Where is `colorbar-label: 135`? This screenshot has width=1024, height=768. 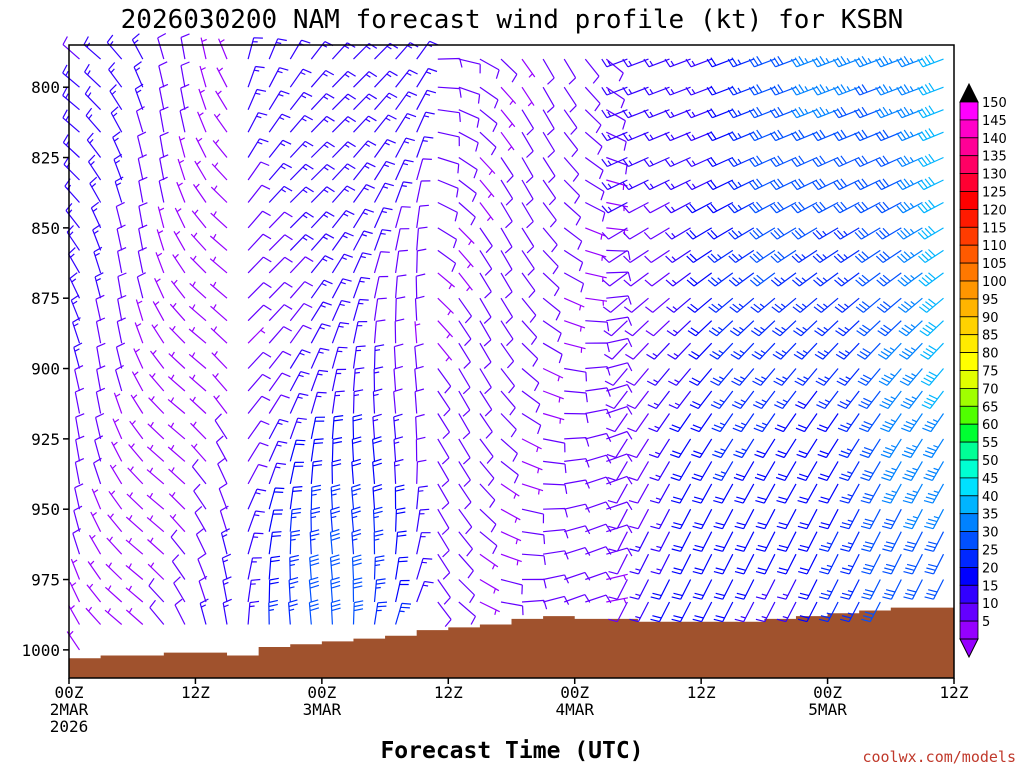 colorbar-label: 135 is located at coordinates (994, 157).